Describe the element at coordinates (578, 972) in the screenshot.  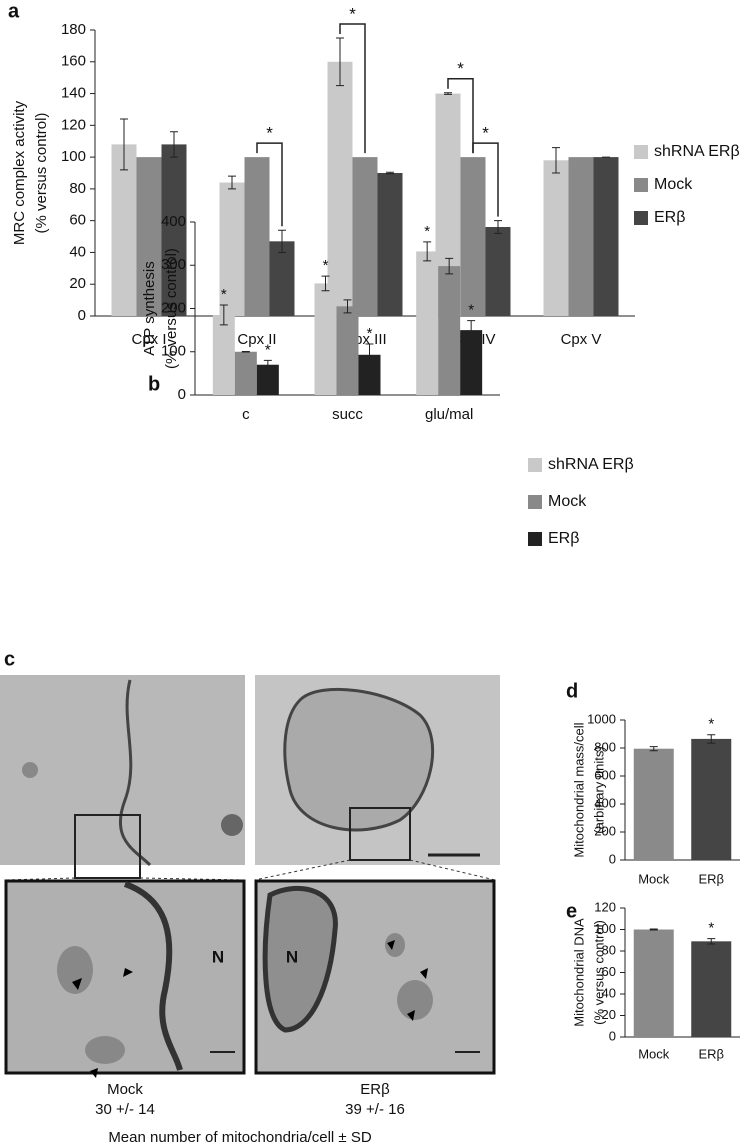
I see `y-axis-label: Mitochondrial DNA` at that location.